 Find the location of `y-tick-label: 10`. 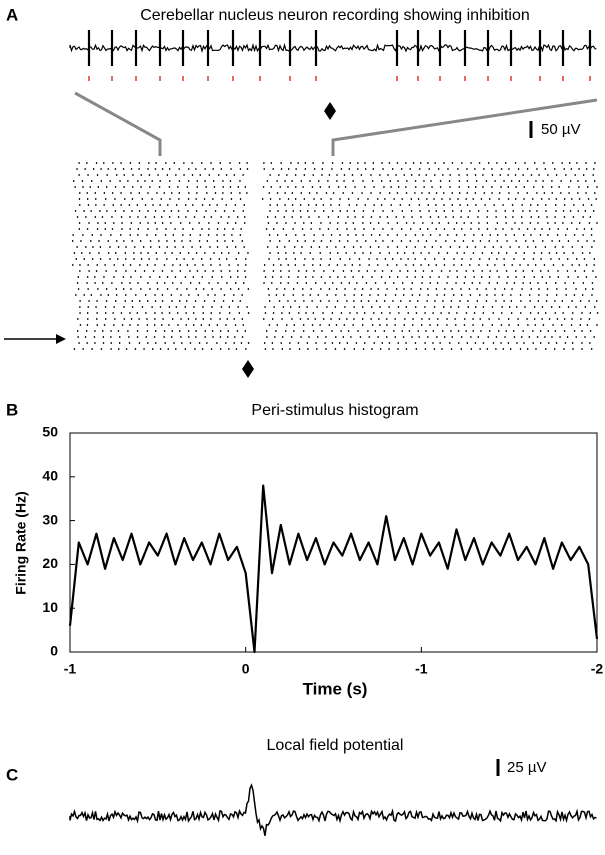

y-tick-label: 10 is located at coordinates (50, 607).